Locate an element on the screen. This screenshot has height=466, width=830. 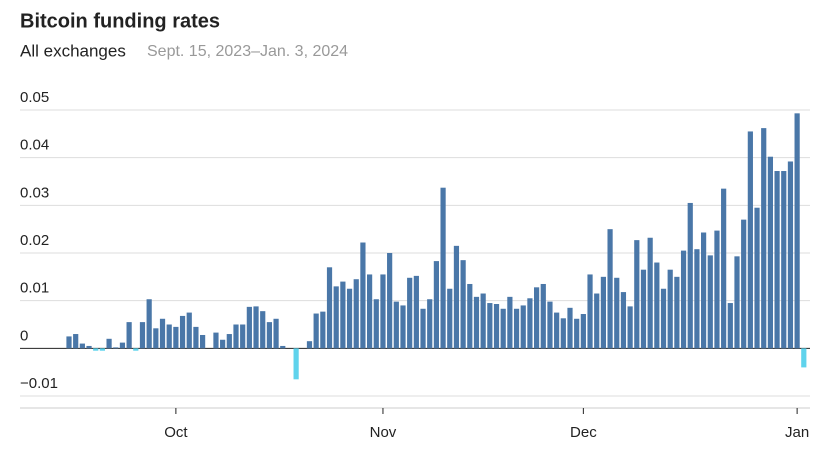
date-range: Sept. 15, 2023–Jan. 3, 2024 is located at coordinates (247, 51).